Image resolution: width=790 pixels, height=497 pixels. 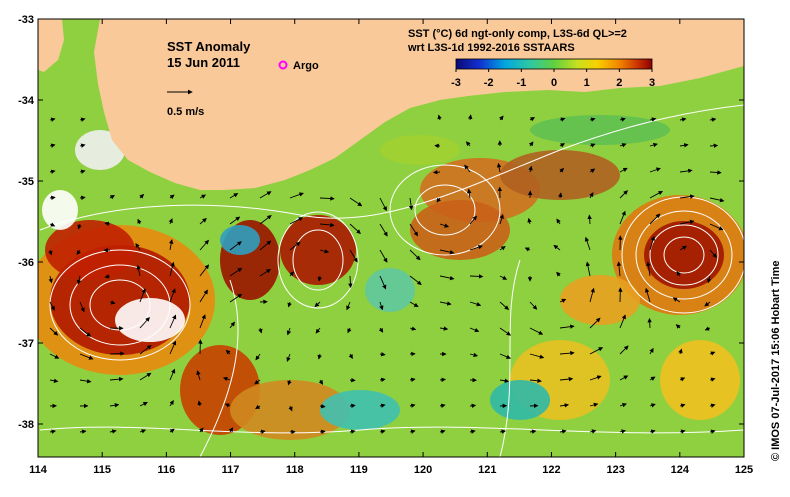 What do you see at coordinates (26, 263) in the screenshot?
I see `lat-tick-label: -36` at bounding box center [26, 263].